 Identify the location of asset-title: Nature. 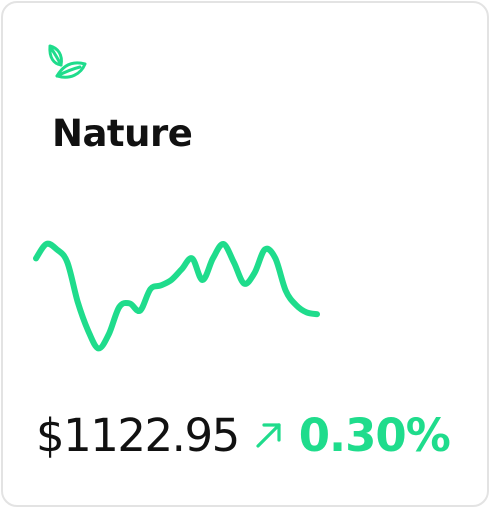
(122, 133).